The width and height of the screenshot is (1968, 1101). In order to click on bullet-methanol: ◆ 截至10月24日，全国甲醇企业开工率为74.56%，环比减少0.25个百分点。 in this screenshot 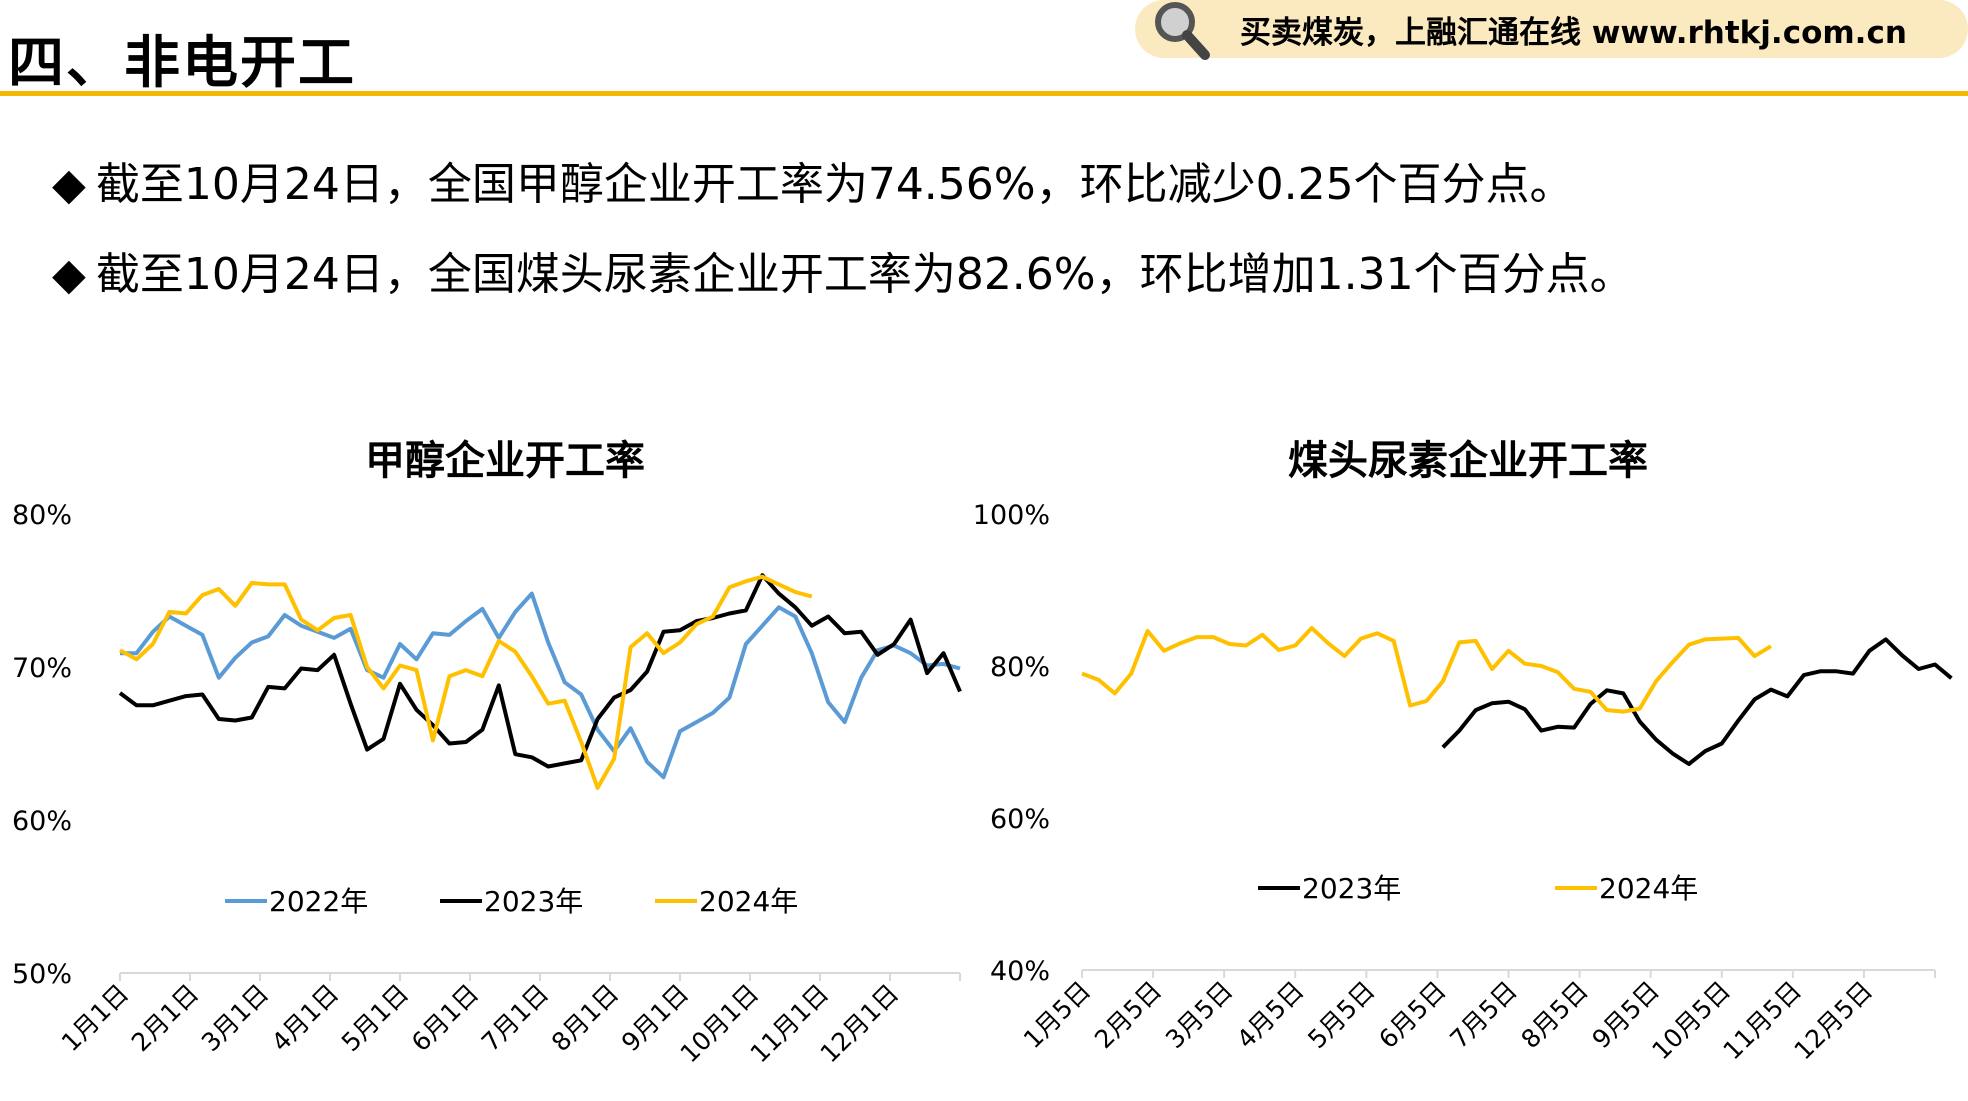, I will do `click(813, 180)`.